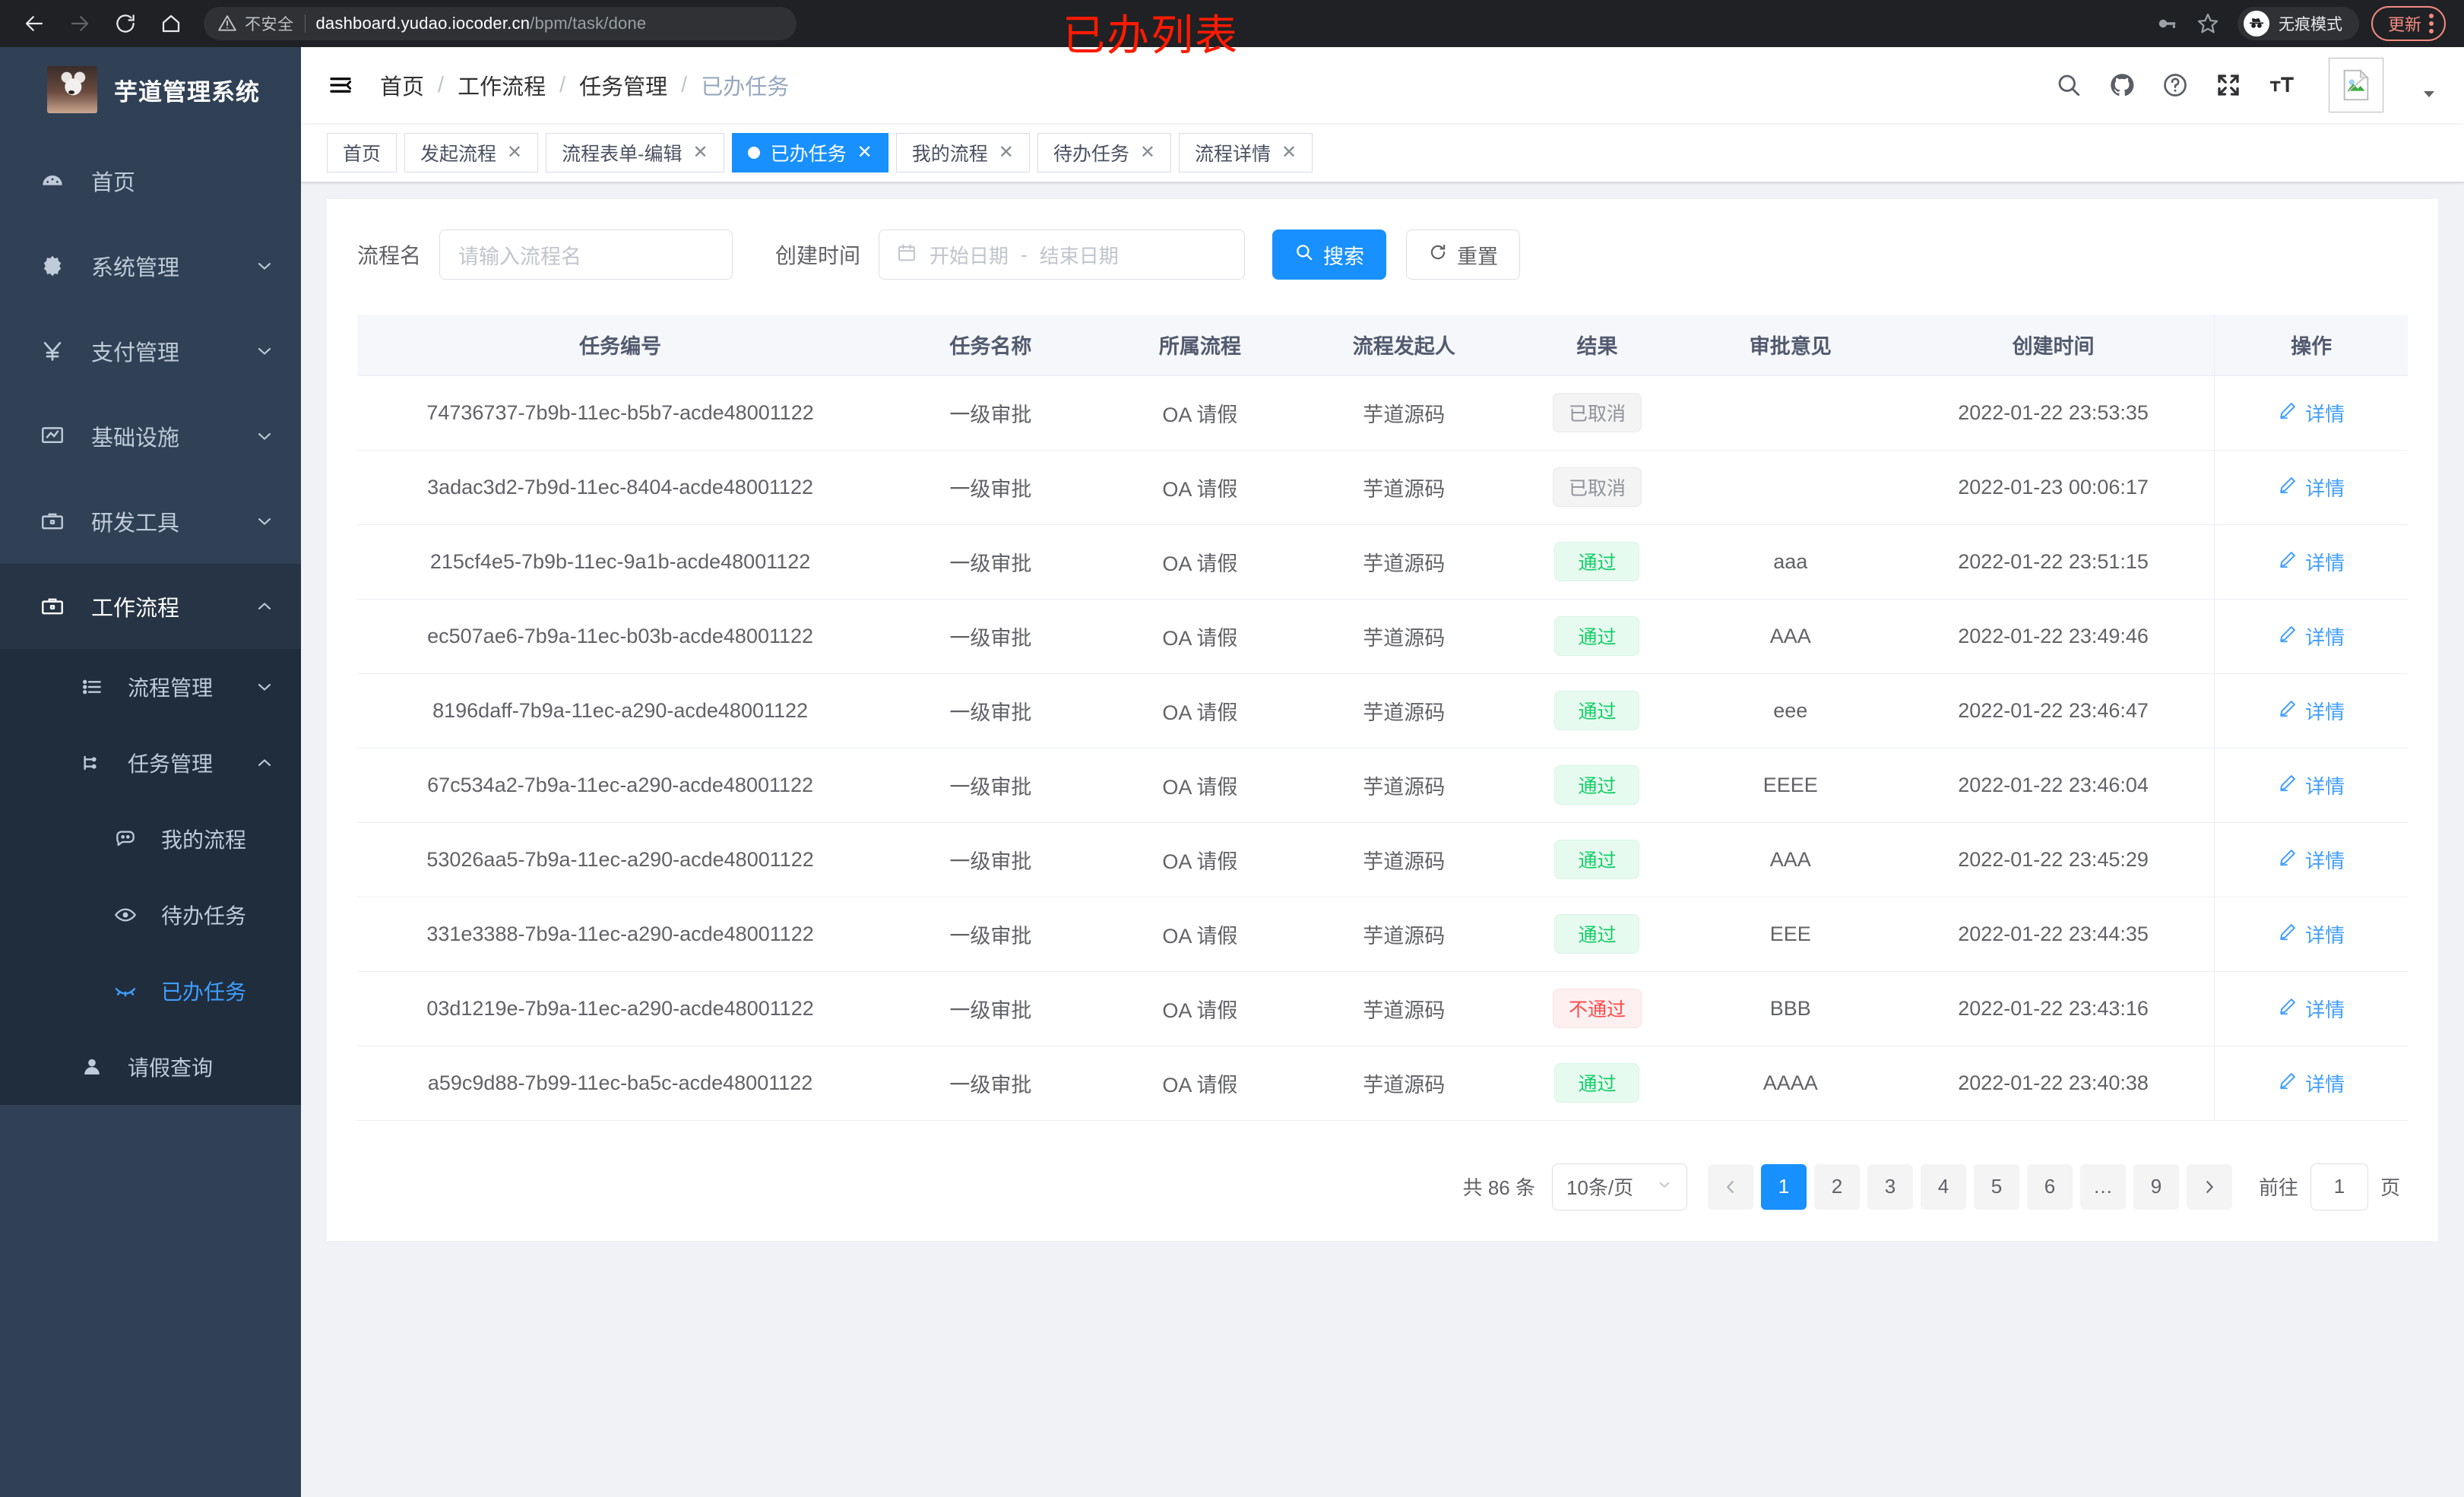  Describe the element at coordinates (2281, 85) in the screenshot. I see `font-size-icon` at that location.